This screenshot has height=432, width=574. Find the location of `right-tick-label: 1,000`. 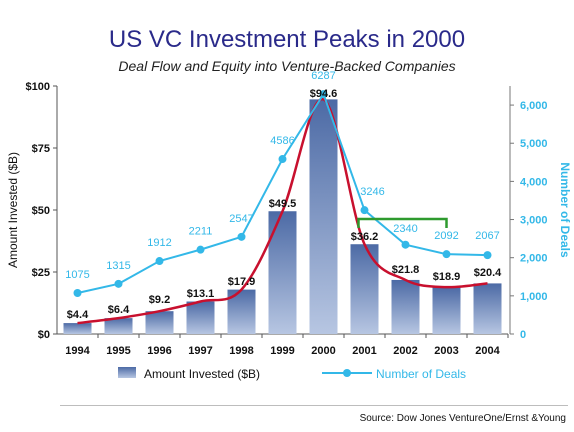

right-tick-label: 1,000 is located at coordinates (534, 297).